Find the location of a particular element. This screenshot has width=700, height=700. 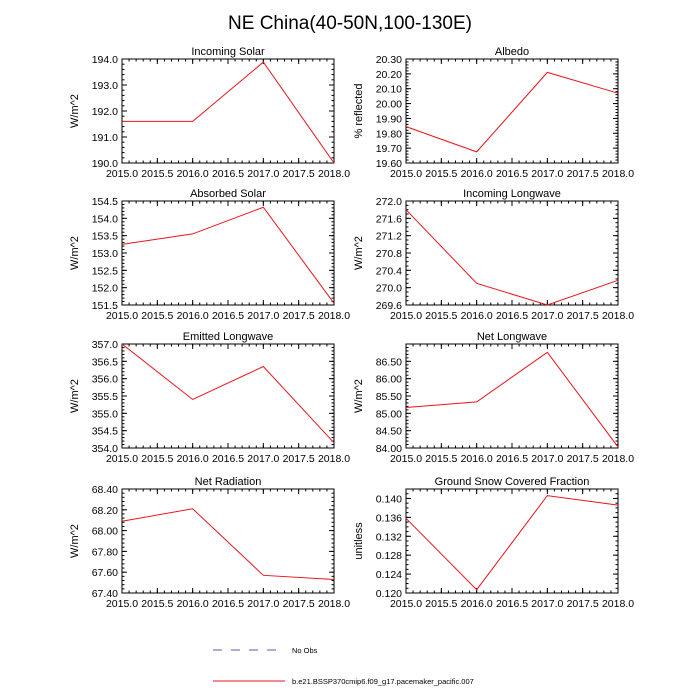

panel-3-xtick-label: 2017.0 is located at coordinates (547, 316).